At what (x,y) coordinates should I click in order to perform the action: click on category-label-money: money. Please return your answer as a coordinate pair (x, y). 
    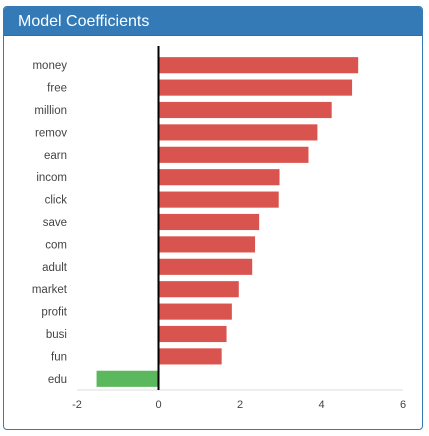
    Looking at the image, I should click on (49, 66).